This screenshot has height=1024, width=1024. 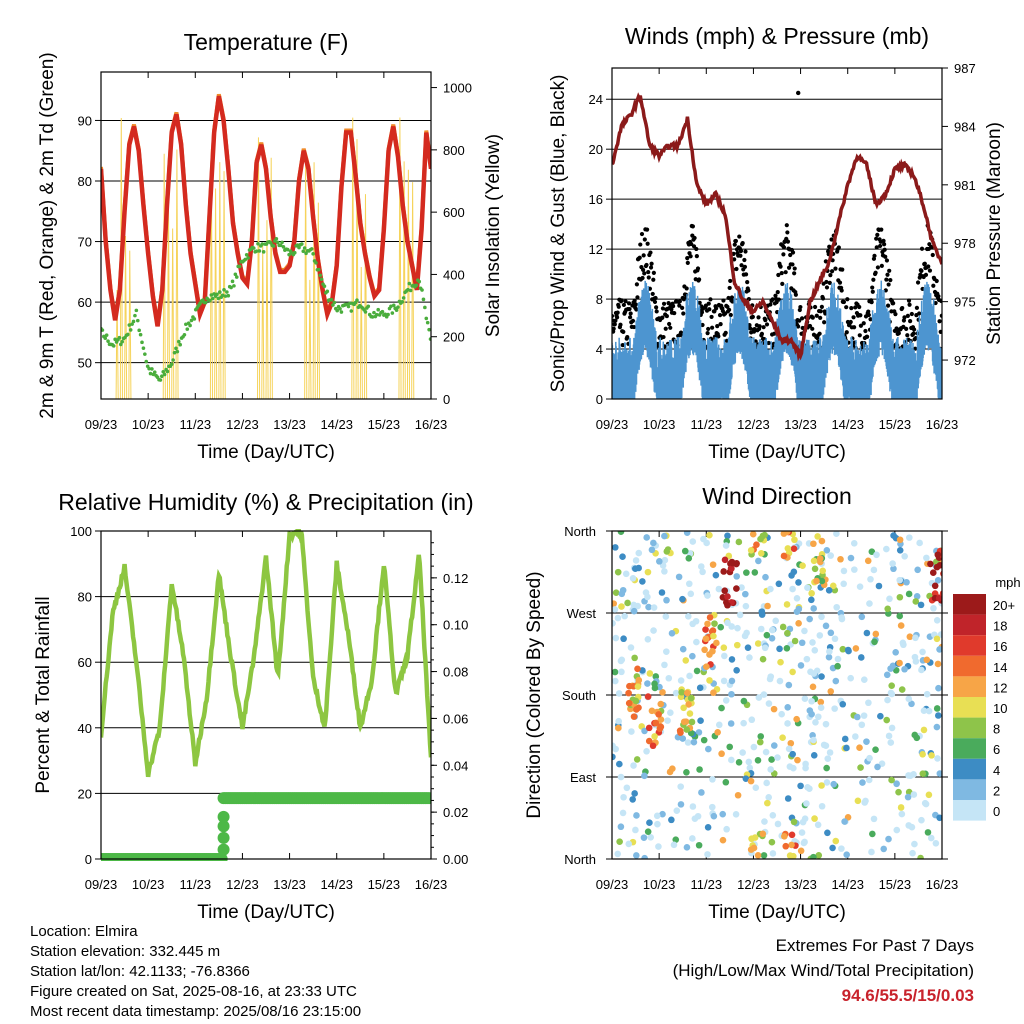 What do you see at coordinates (88, 859) in the screenshot?
I see `y-tick-label: 0` at bounding box center [88, 859].